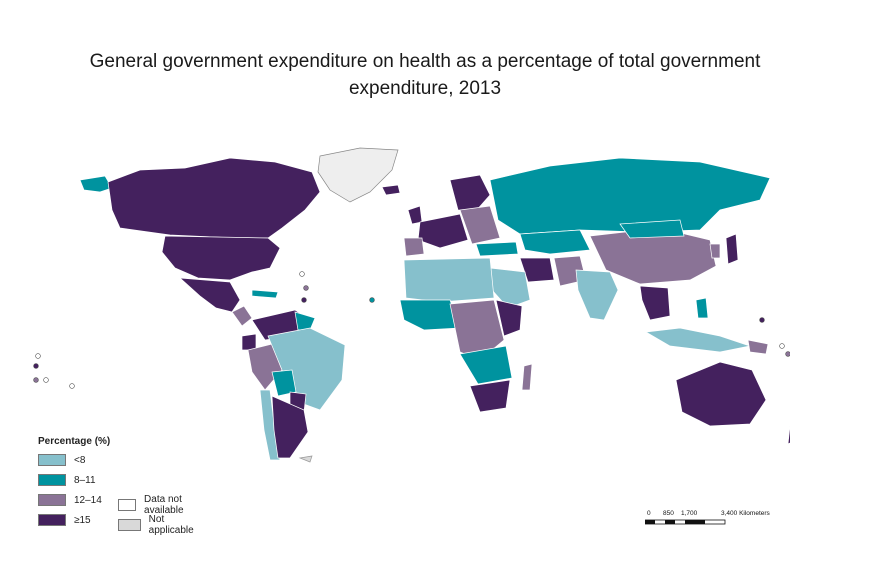 This screenshot has width=885, height=588. Describe the element at coordinates (527, 377) in the screenshot. I see `region-madagascar` at that location.